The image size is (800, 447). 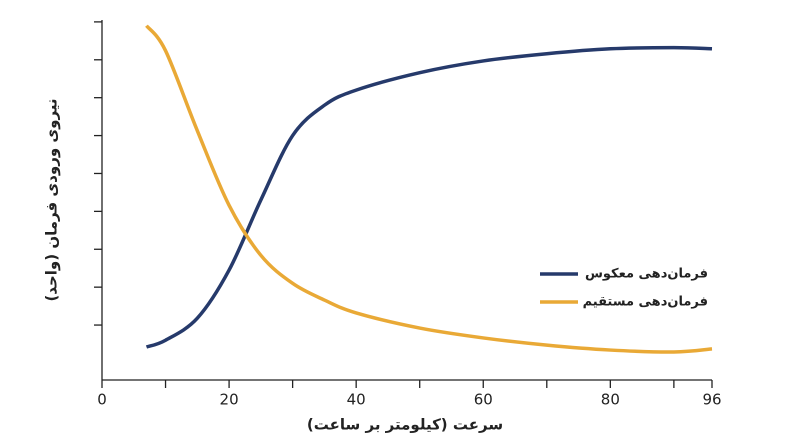 What do you see at coordinates (405, 425) in the screenshot?
I see `x-axis-label: سرعت (کیلومتر بر ساعت)` at bounding box center [405, 425].